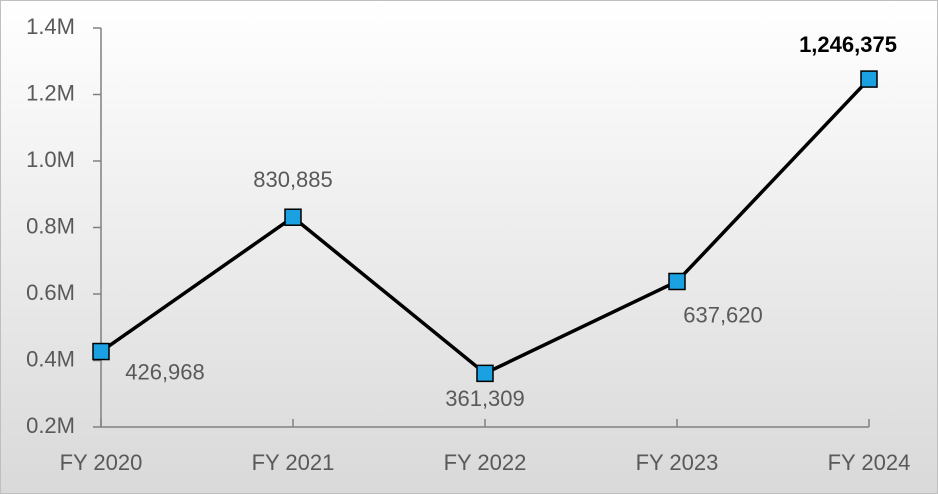 The image size is (938, 494). Describe the element at coordinates (50, 92) in the screenshot. I see `y-tick-label: 1.2M` at that location.